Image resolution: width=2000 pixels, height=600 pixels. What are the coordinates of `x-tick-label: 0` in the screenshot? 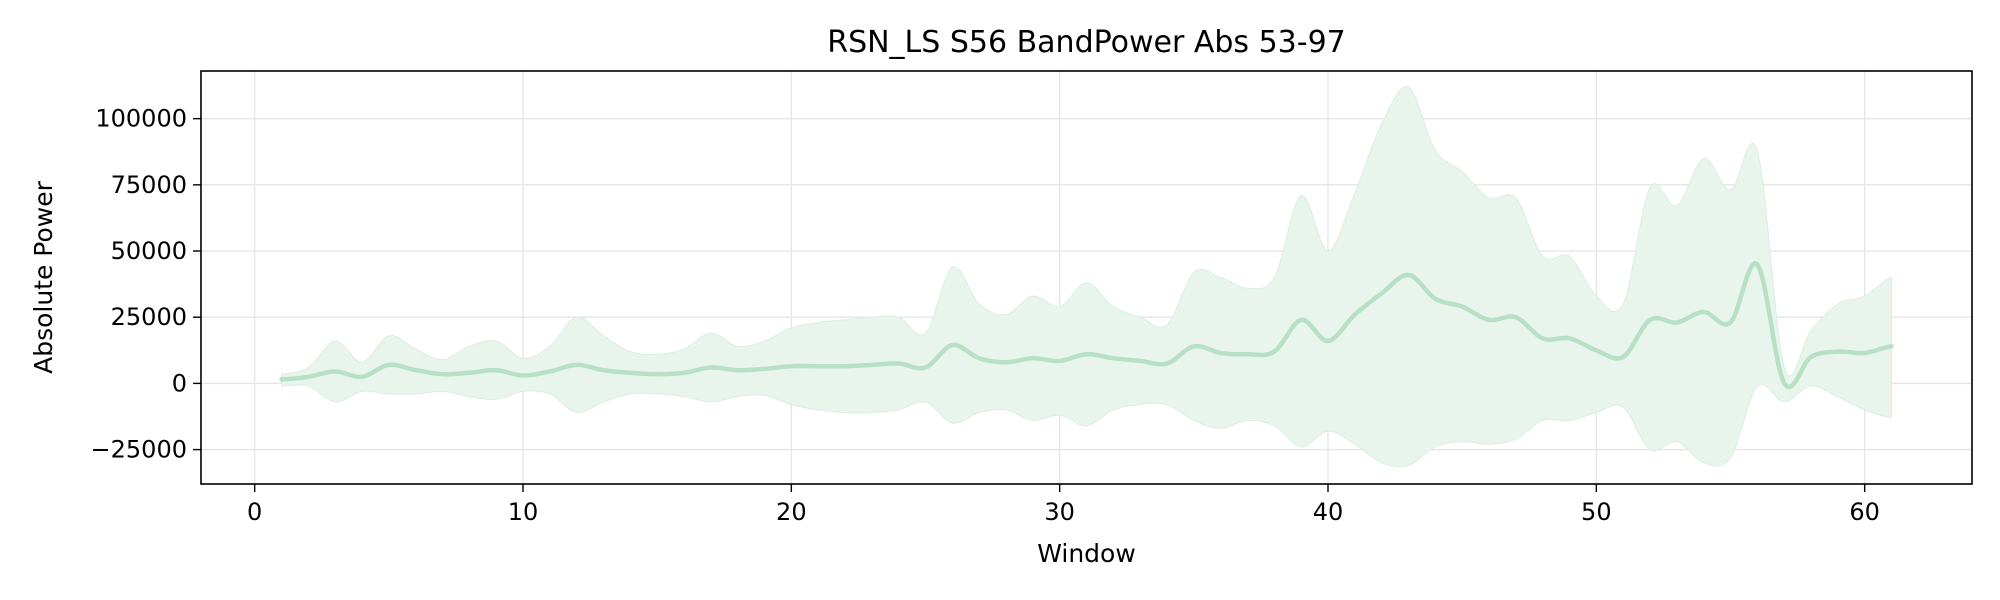 It's located at (254, 512).